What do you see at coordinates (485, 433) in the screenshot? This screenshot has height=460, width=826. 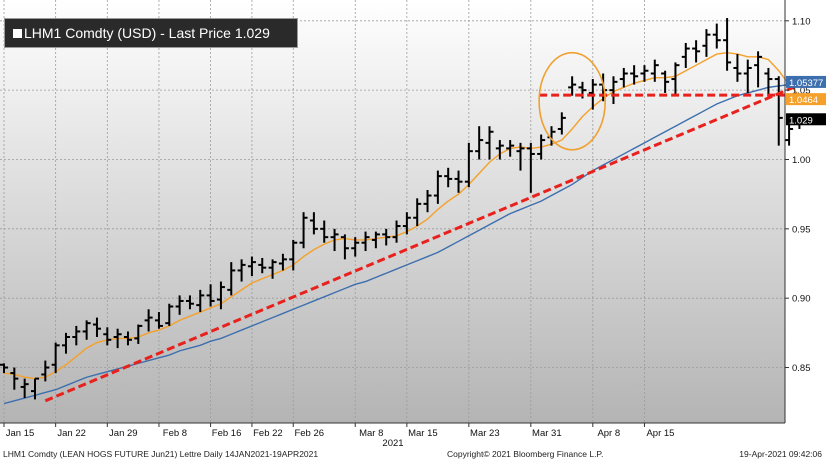 I see `x-tick-label: Mar 23` at bounding box center [485, 433].